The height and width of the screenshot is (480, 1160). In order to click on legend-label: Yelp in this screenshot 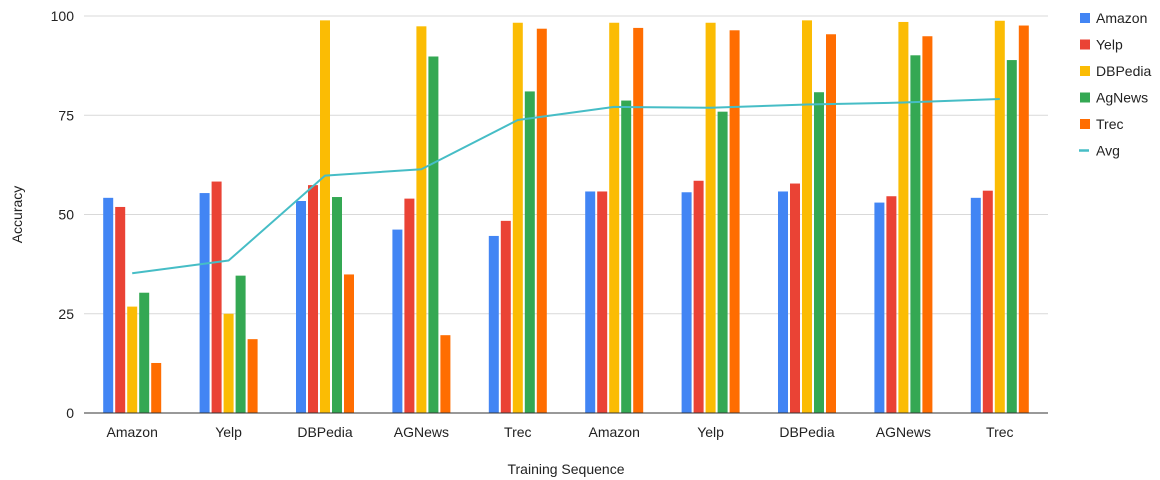, I will do `click(1109, 45)`.